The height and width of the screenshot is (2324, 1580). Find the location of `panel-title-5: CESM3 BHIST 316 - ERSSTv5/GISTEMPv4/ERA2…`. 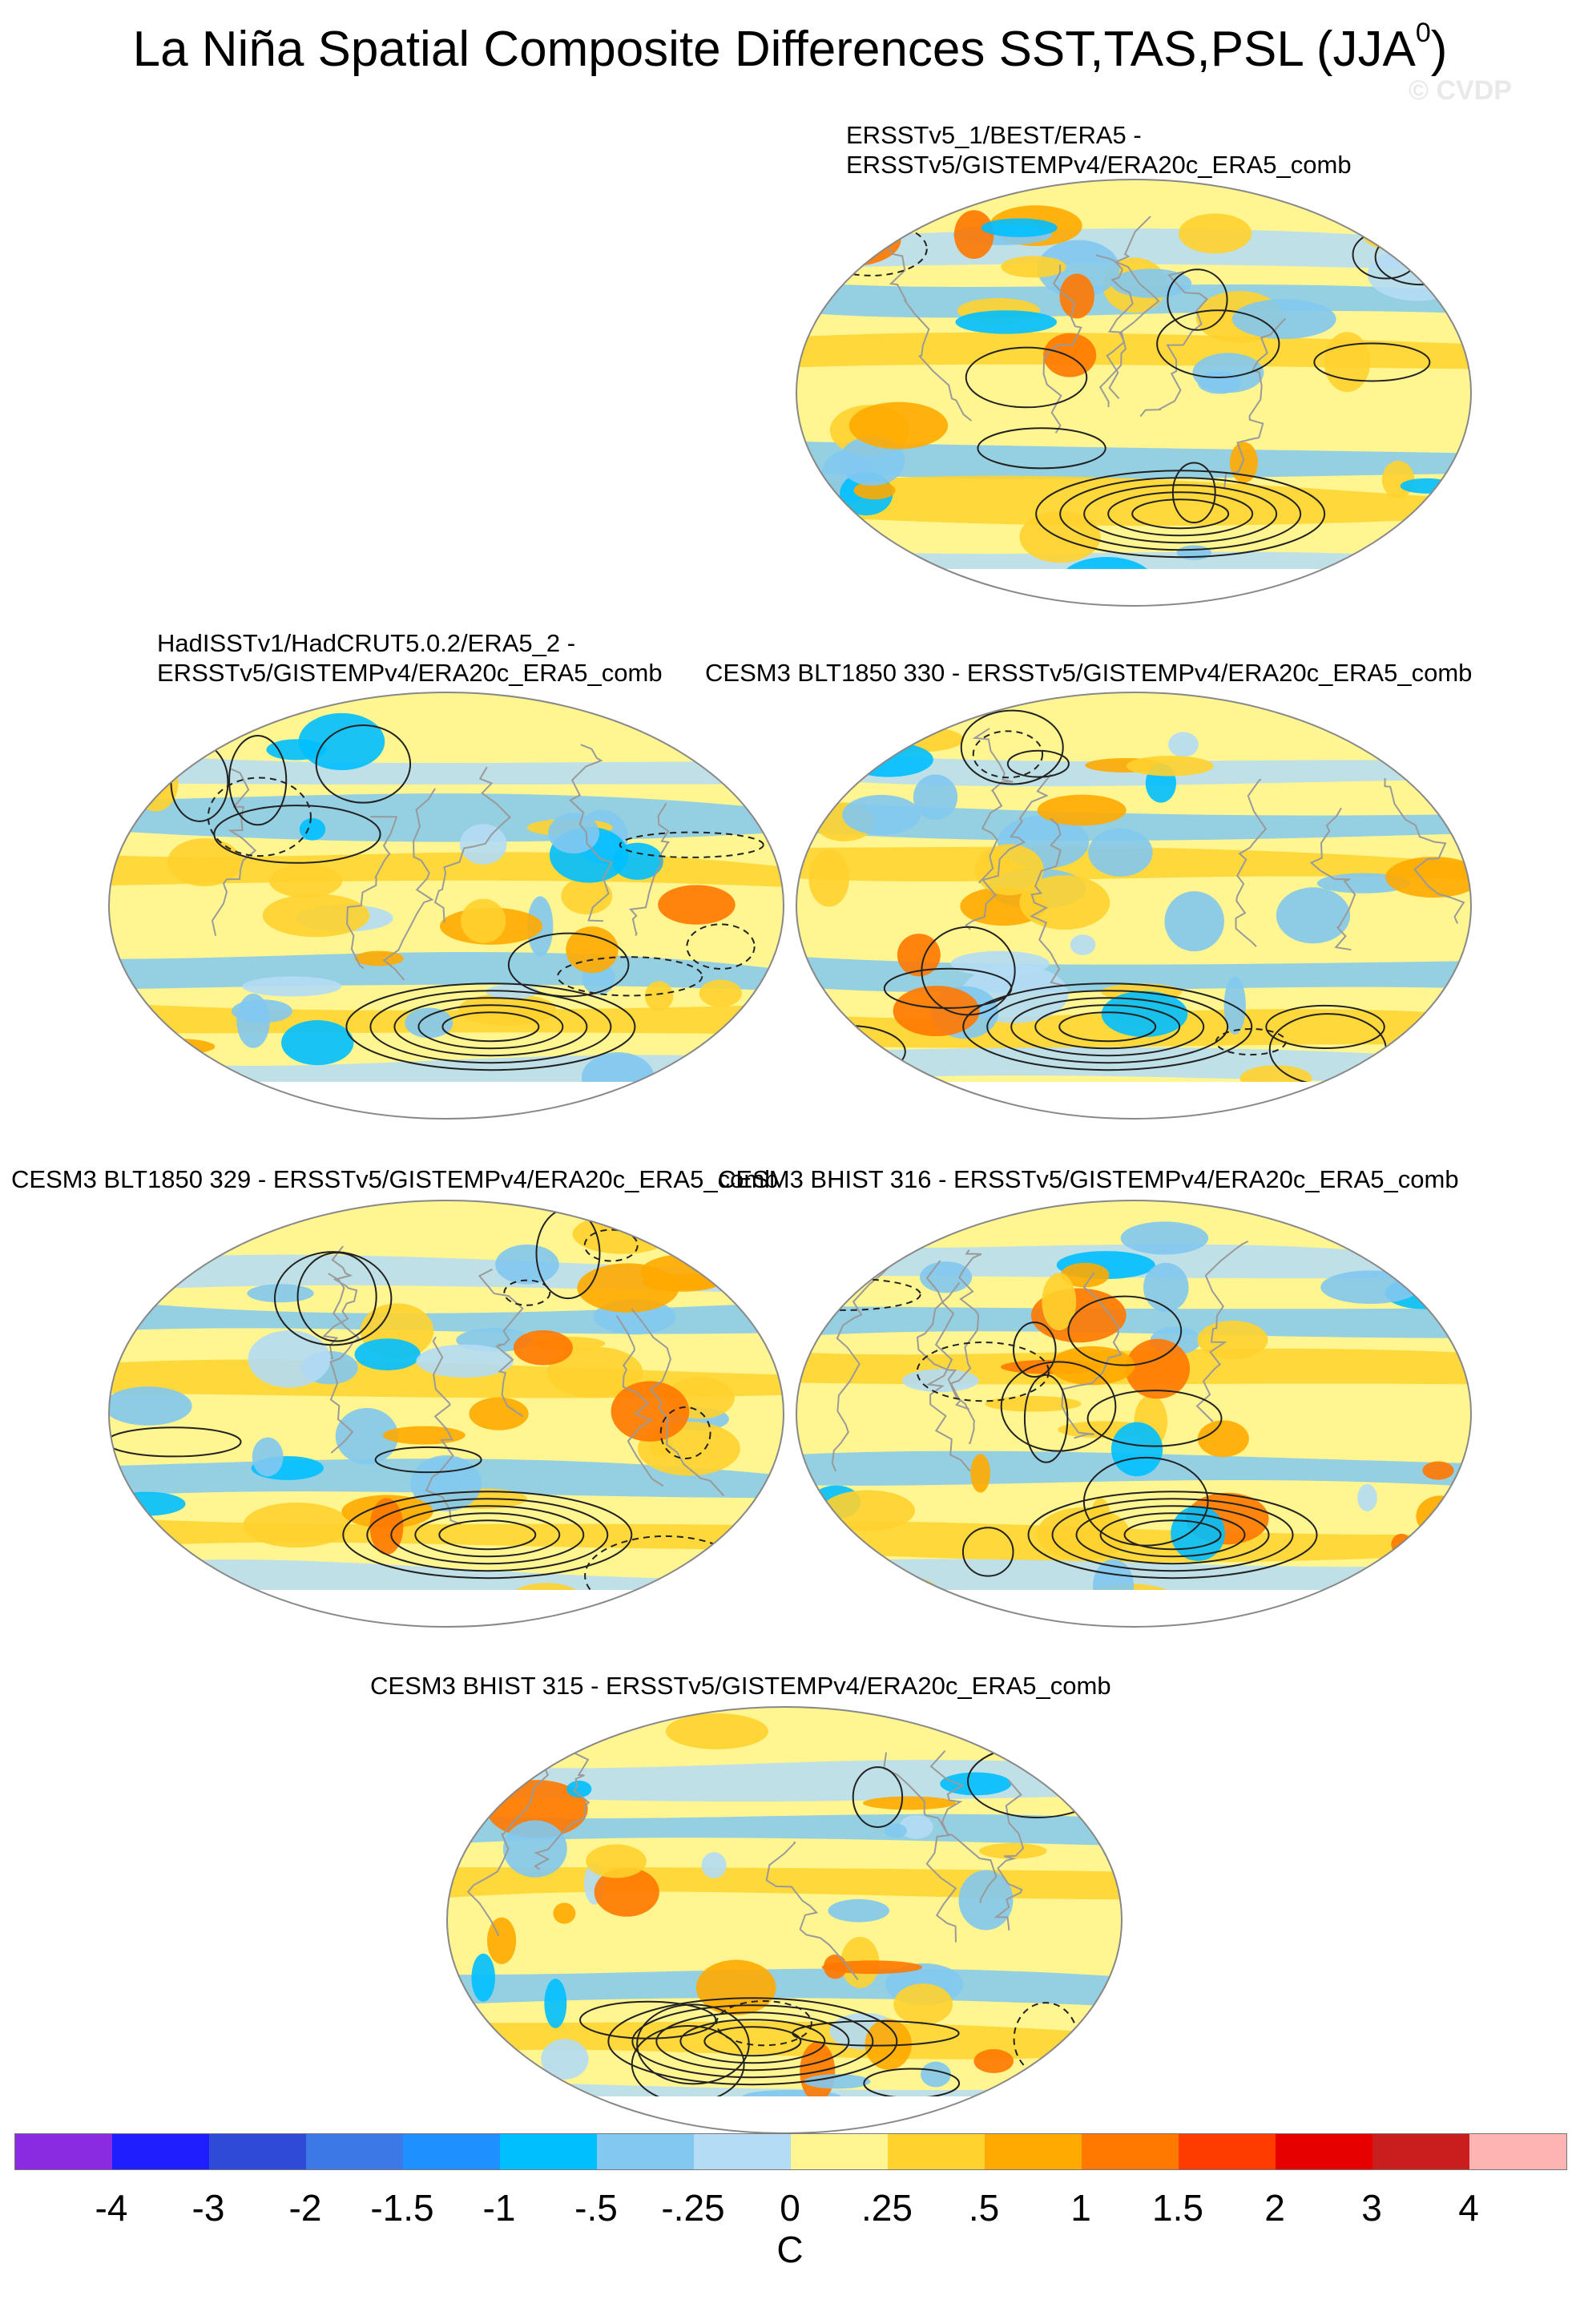

panel-title-5: CESM3 BHIST 316 - ERSSTv5/GISTEMPv4/ERA2… is located at coordinates (1088, 1179).